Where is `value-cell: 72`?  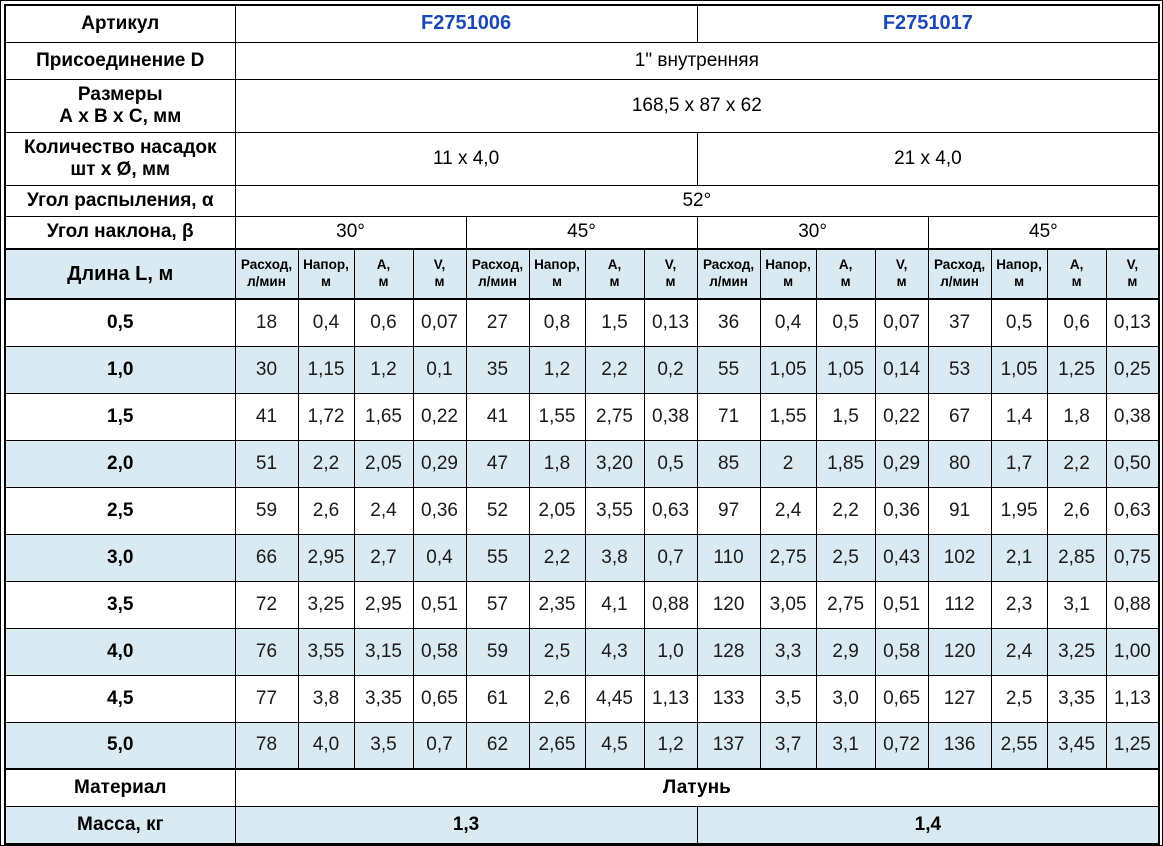 value-cell: 72 is located at coordinates (266, 604).